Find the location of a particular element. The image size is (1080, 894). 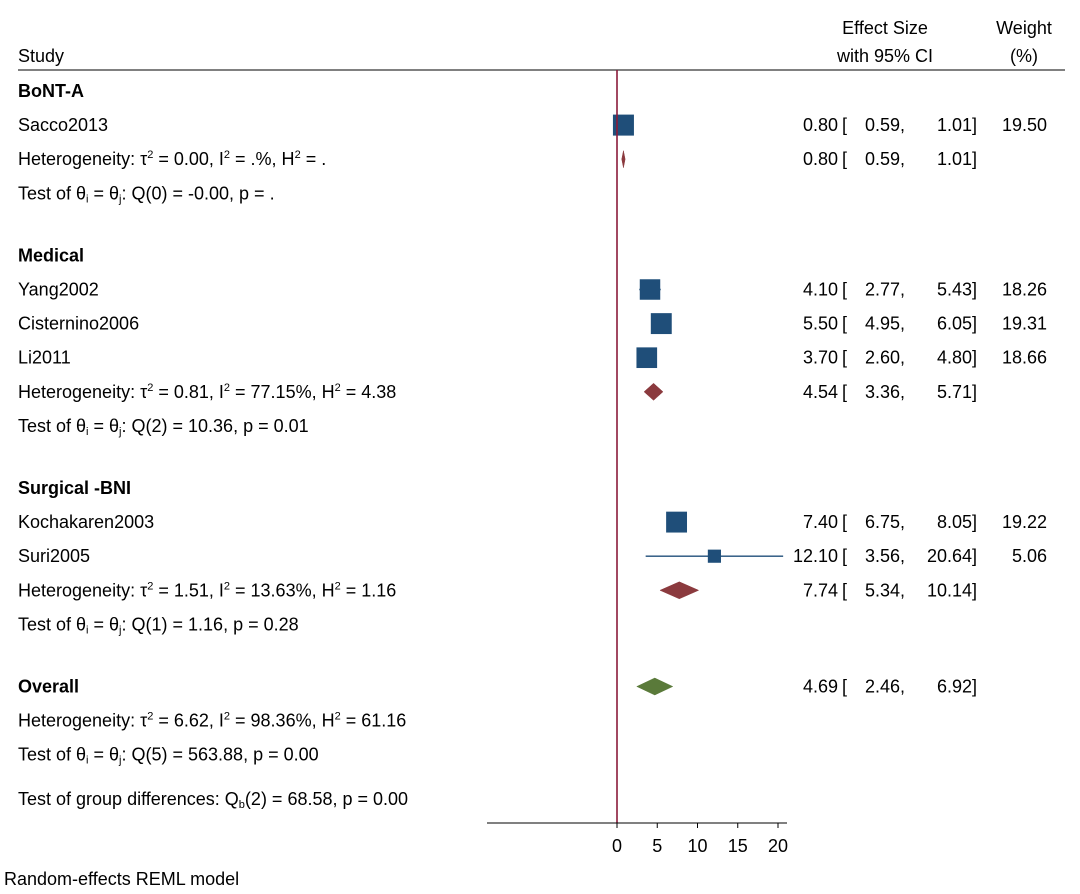

group-2-study-2-weight: 19.31 is located at coordinates (1024, 324).